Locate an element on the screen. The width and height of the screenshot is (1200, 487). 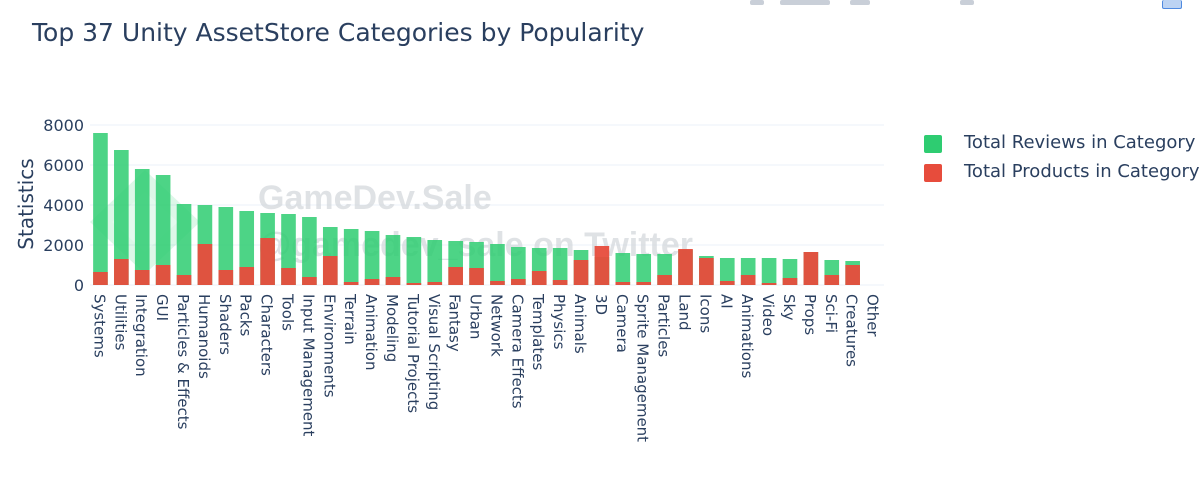
x-tick-label: Sky is located at coordinates (789, 307).